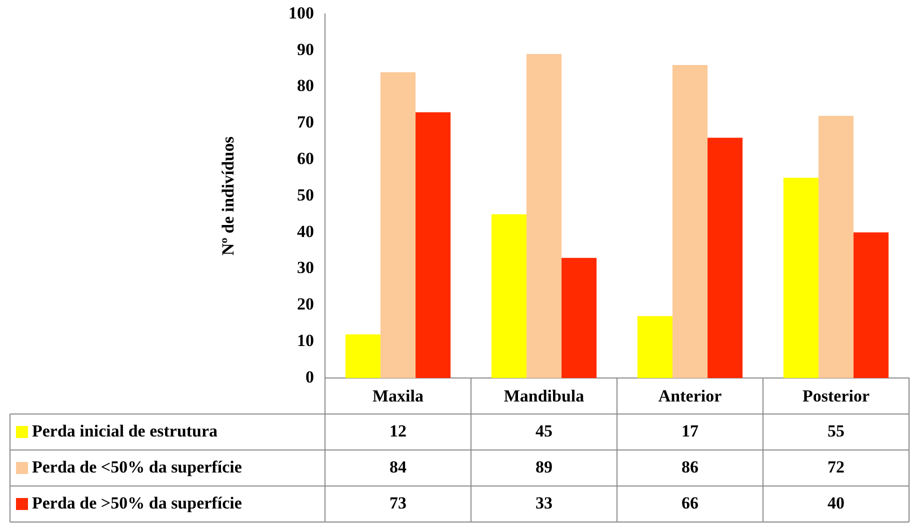 This screenshot has width=910, height=523. What do you see at coordinates (301, 12) in the screenshot?
I see `y-tick-label: 100` at bounding box center [301, 12].